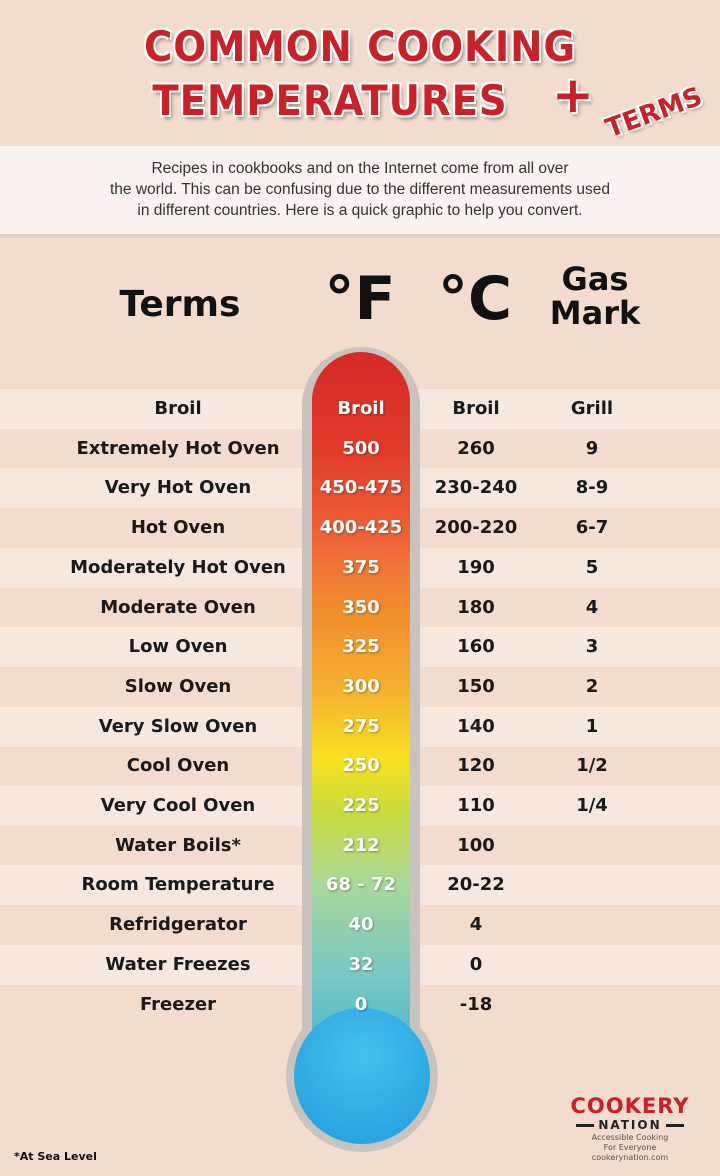  I want to click on cell-fahrenheit: Broil, so click(361, 408).